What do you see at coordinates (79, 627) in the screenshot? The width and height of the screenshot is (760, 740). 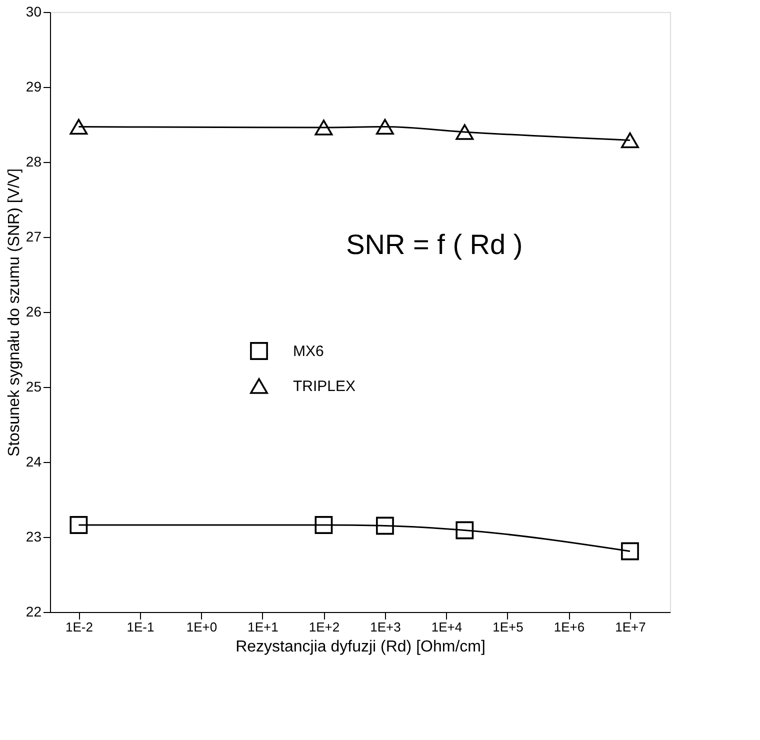 I see `x-tick-label: 1E-2` at bounding box center [79, 627].